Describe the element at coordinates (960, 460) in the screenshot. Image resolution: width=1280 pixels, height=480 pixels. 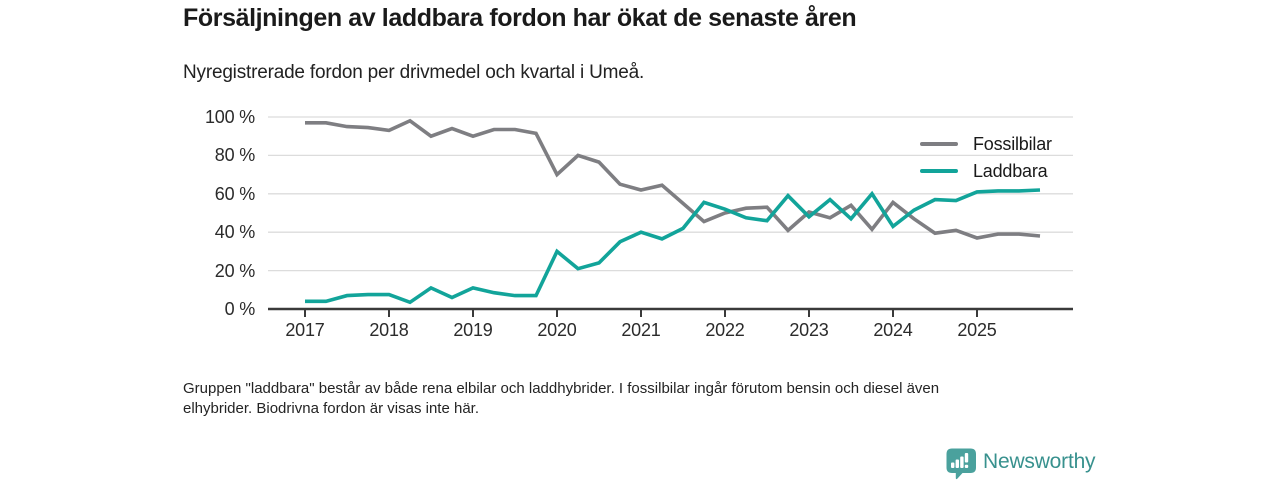
I see `logo-bars` at that location.